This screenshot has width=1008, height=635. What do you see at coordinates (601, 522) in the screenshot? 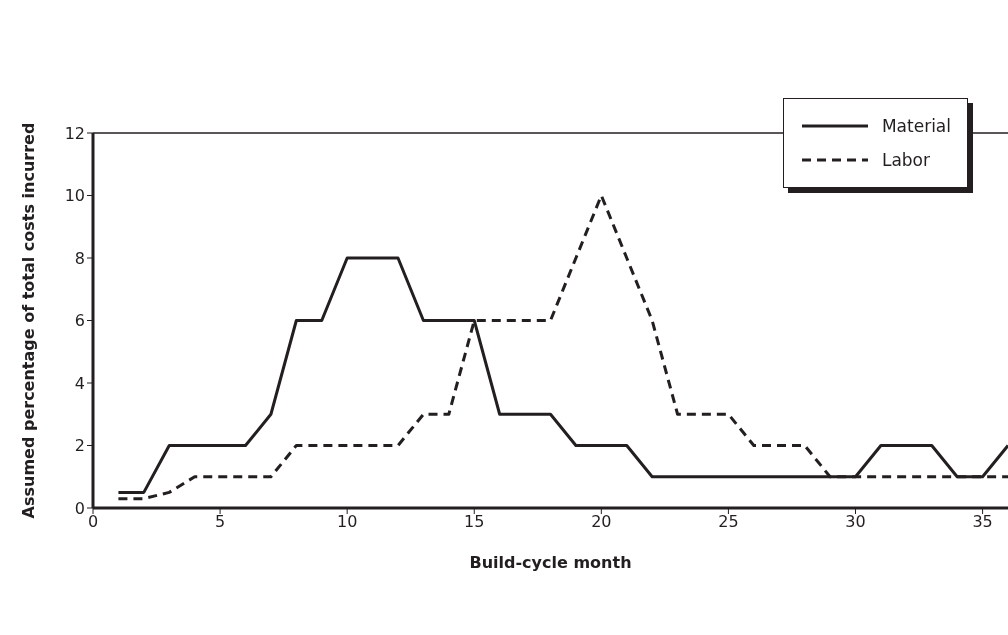
I see `x-tick-label: 20` at bounding box center [601, 522].